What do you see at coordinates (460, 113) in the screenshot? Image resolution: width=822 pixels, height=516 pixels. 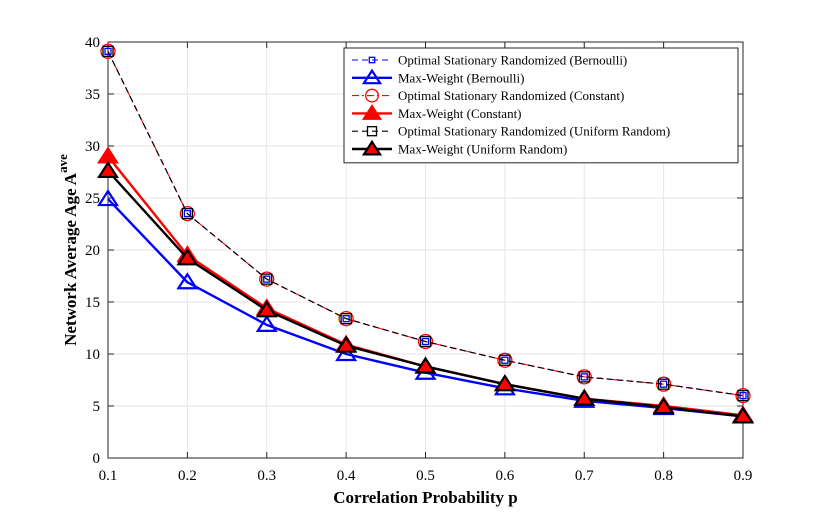 I see `legend-label: Max-Weight (Constant)` at bounding box center [460, 113].